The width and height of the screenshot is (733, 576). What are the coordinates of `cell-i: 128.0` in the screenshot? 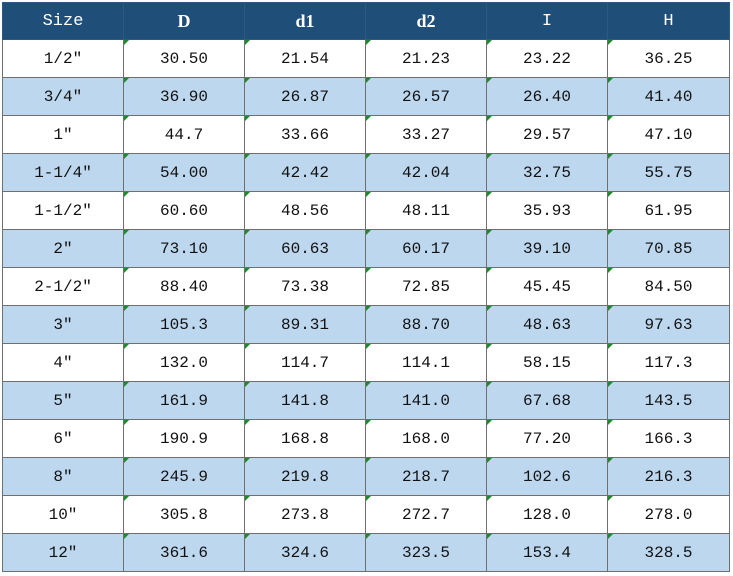 It's located at (547, 514).